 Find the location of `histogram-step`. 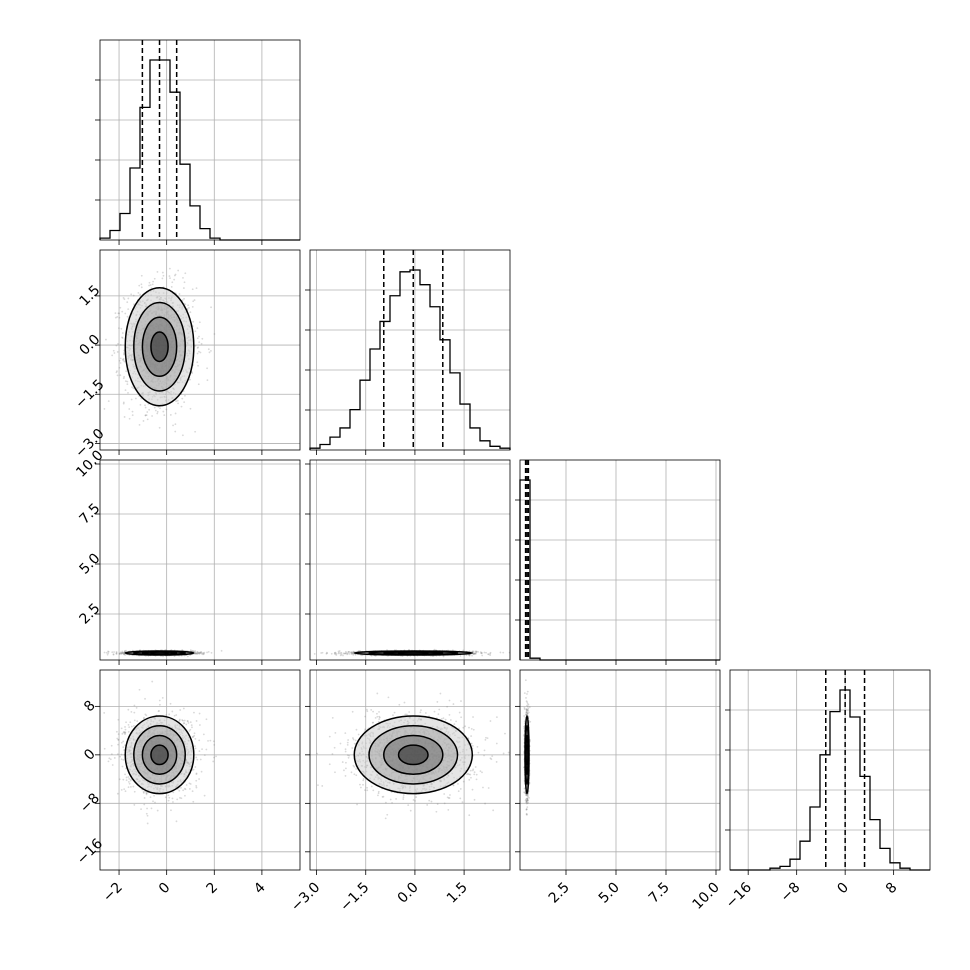

histogram-step is located at coordinates (410, 359).